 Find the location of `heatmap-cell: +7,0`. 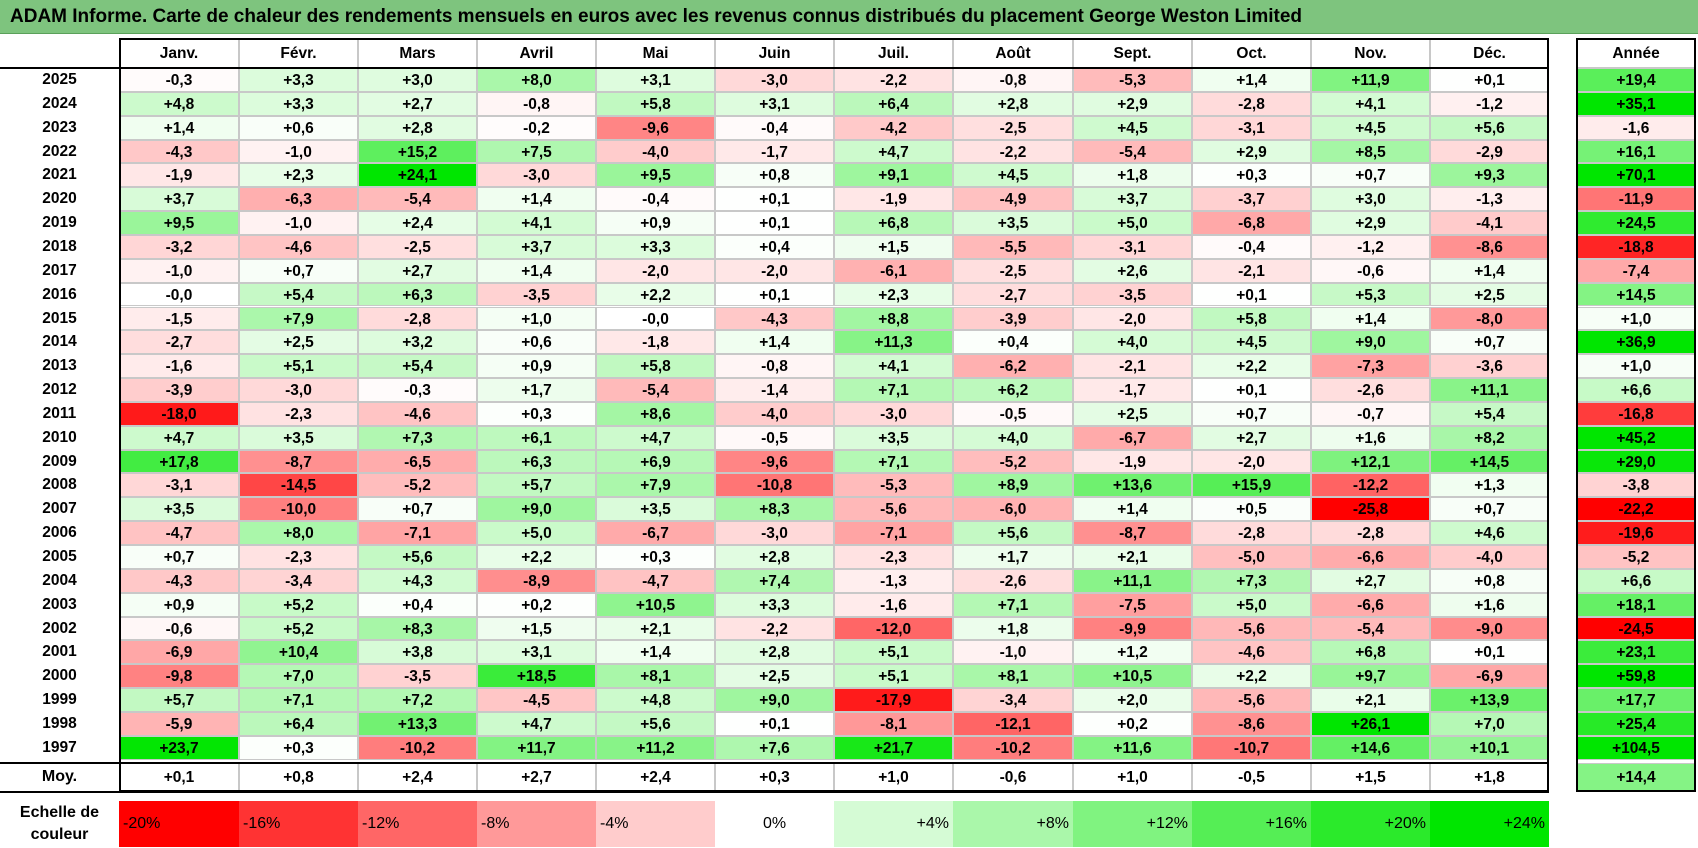

heatmap-cell: +7,0 is located at coordinates (298, 676).